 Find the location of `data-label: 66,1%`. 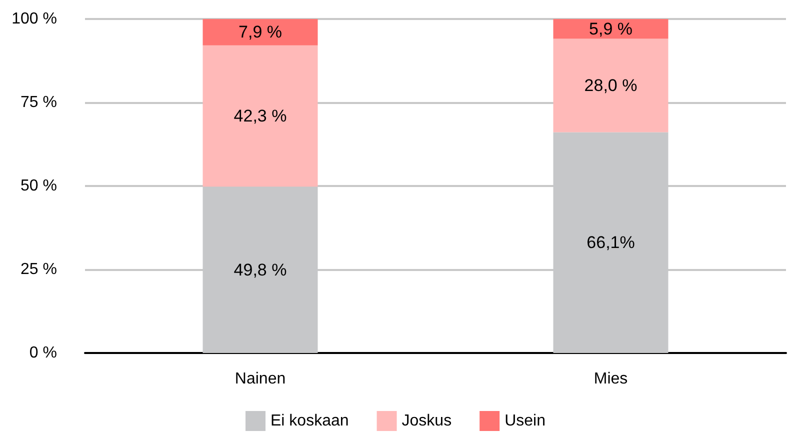

data-label: 66,1% is located at coordinates (610, 242).